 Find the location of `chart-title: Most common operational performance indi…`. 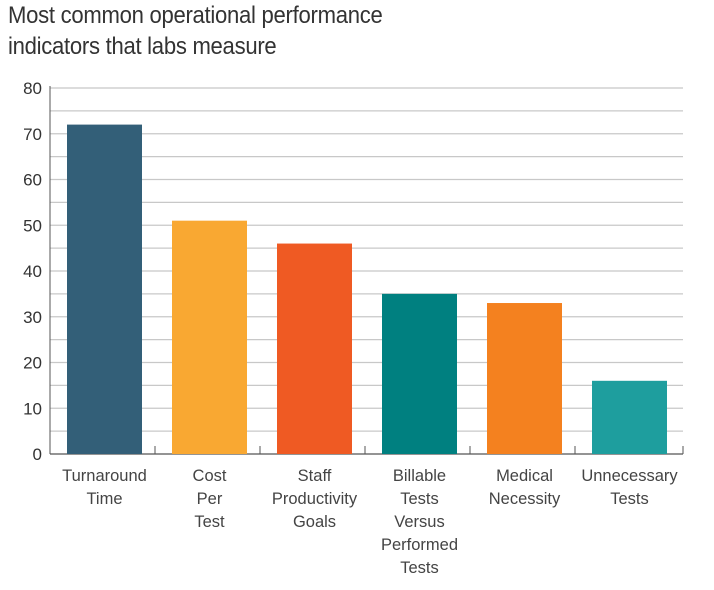

chart-title: Most common operational performance indi… is located at coordinates (195, 31).